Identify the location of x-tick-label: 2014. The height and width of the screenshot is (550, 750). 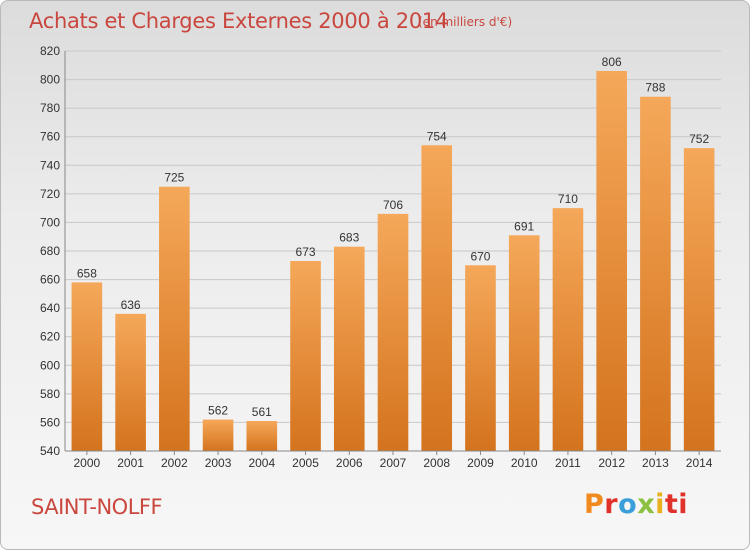
(699, 463).